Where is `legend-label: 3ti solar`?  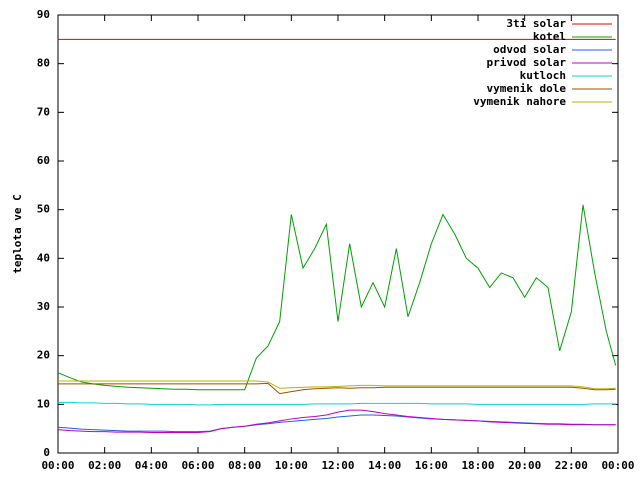 legend-label: 3ti solar is located at coordinates (536, 23).